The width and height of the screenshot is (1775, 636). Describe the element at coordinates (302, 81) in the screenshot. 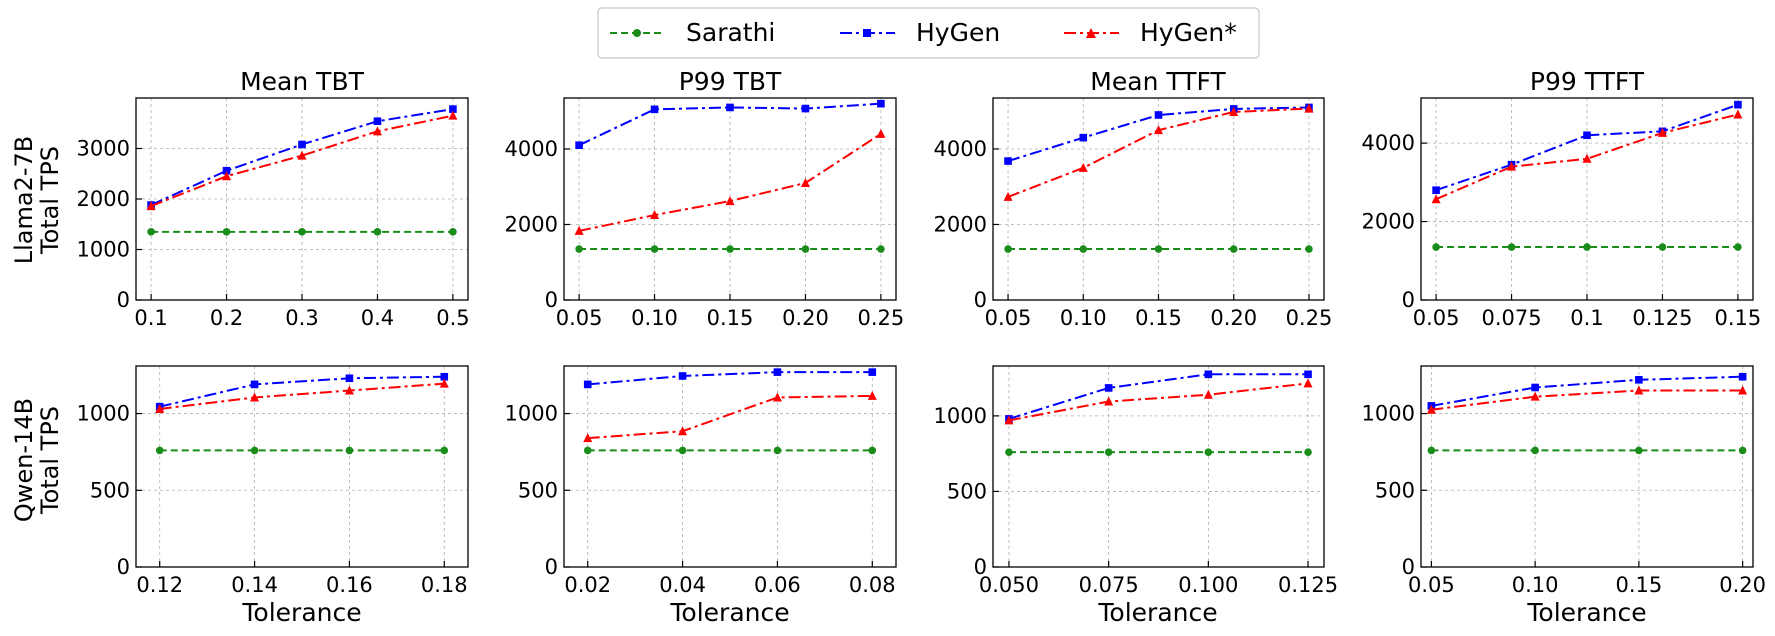

I see `column-title-mean-tbt: Mean TBT` at that location.